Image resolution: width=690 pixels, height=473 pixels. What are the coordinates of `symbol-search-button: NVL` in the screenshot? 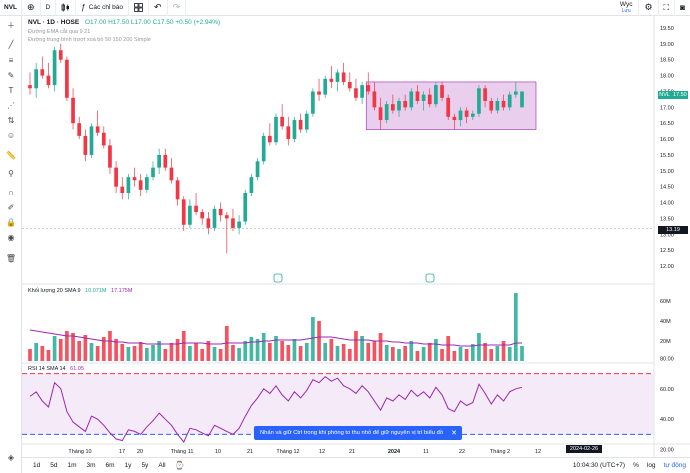 It's located at (11, 8).